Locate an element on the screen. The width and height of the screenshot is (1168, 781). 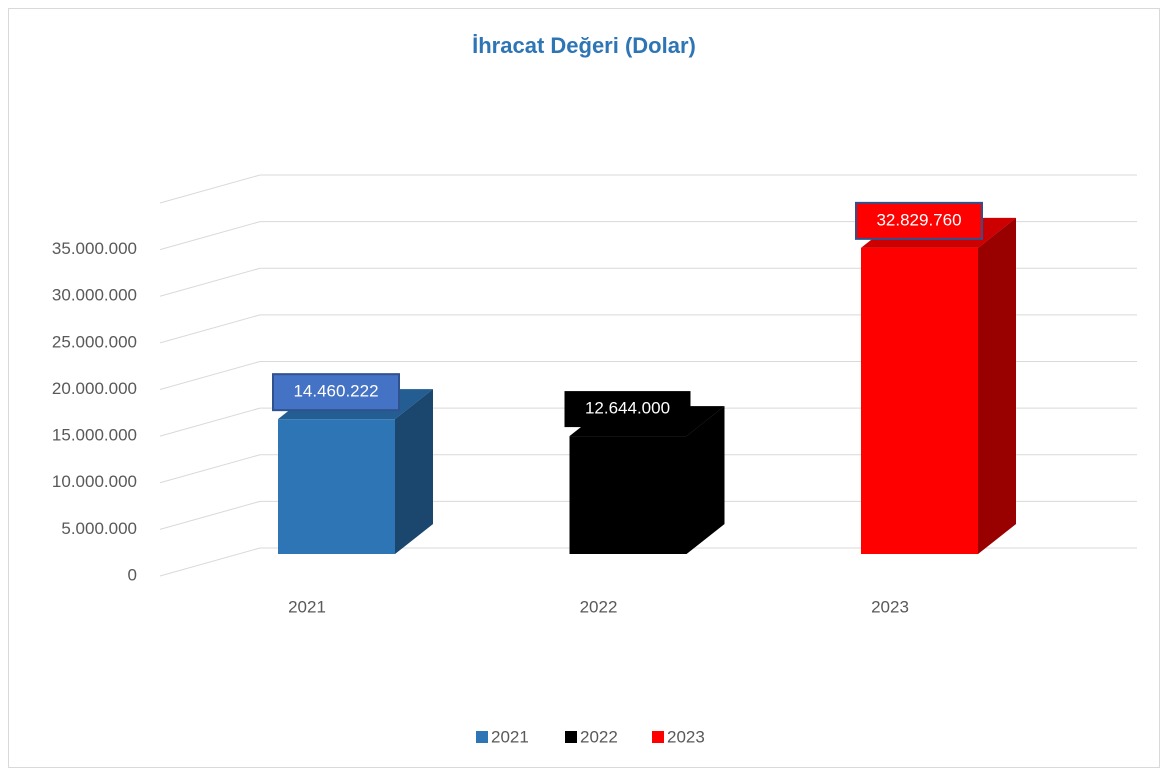
y-tick-label: 25.000.000 is located at coordinates (94, 341).